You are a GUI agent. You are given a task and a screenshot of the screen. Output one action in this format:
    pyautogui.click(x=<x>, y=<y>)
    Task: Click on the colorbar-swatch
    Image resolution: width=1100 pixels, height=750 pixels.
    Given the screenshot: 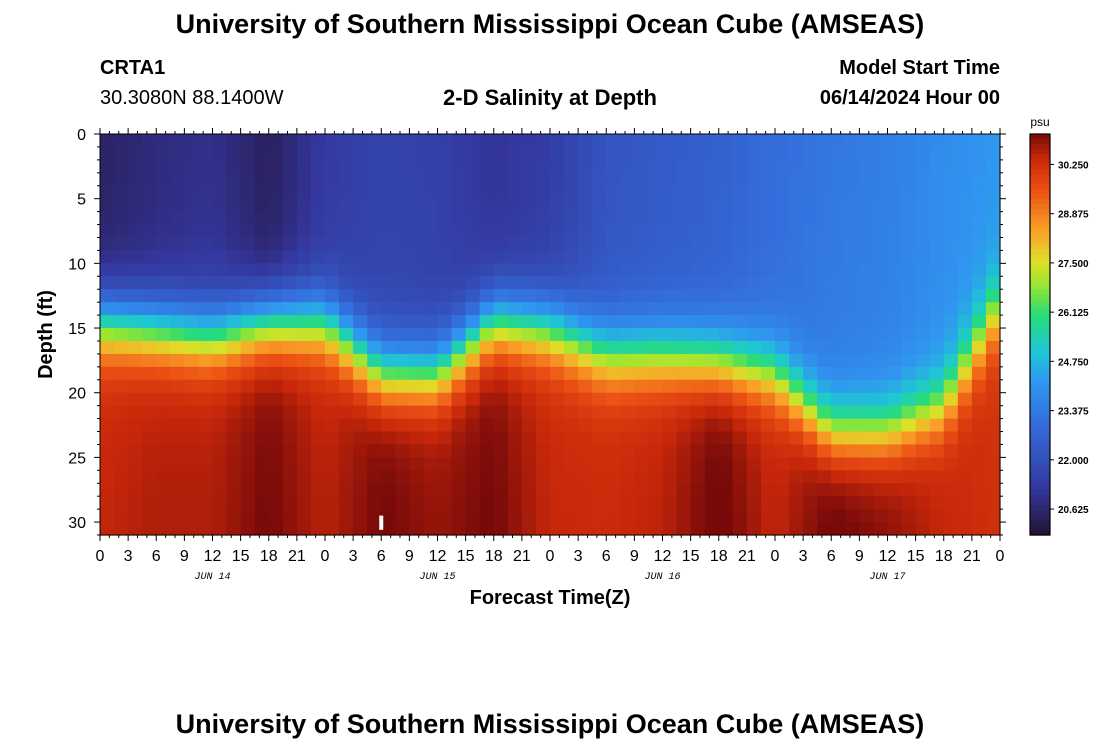 What is the action you would take?
    pyautogui.click(x=1040, y=377)
    